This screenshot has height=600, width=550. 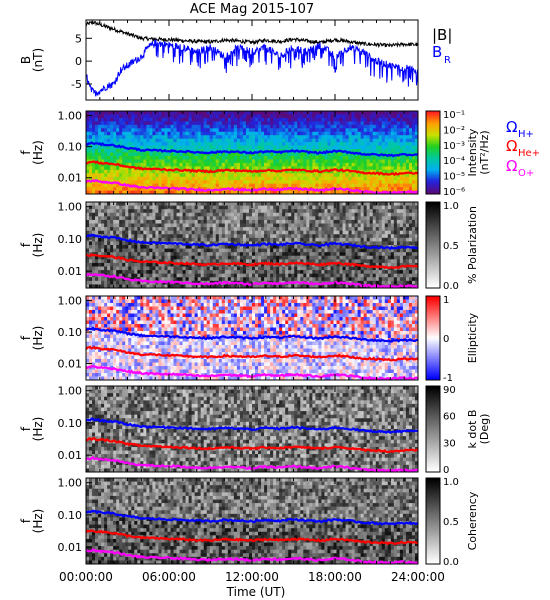 What do you see at coordinates (454, 192) in the screenshot?
I see `colorbar-tick-label: 10⁻⁶` at bounding box center [454, 192].